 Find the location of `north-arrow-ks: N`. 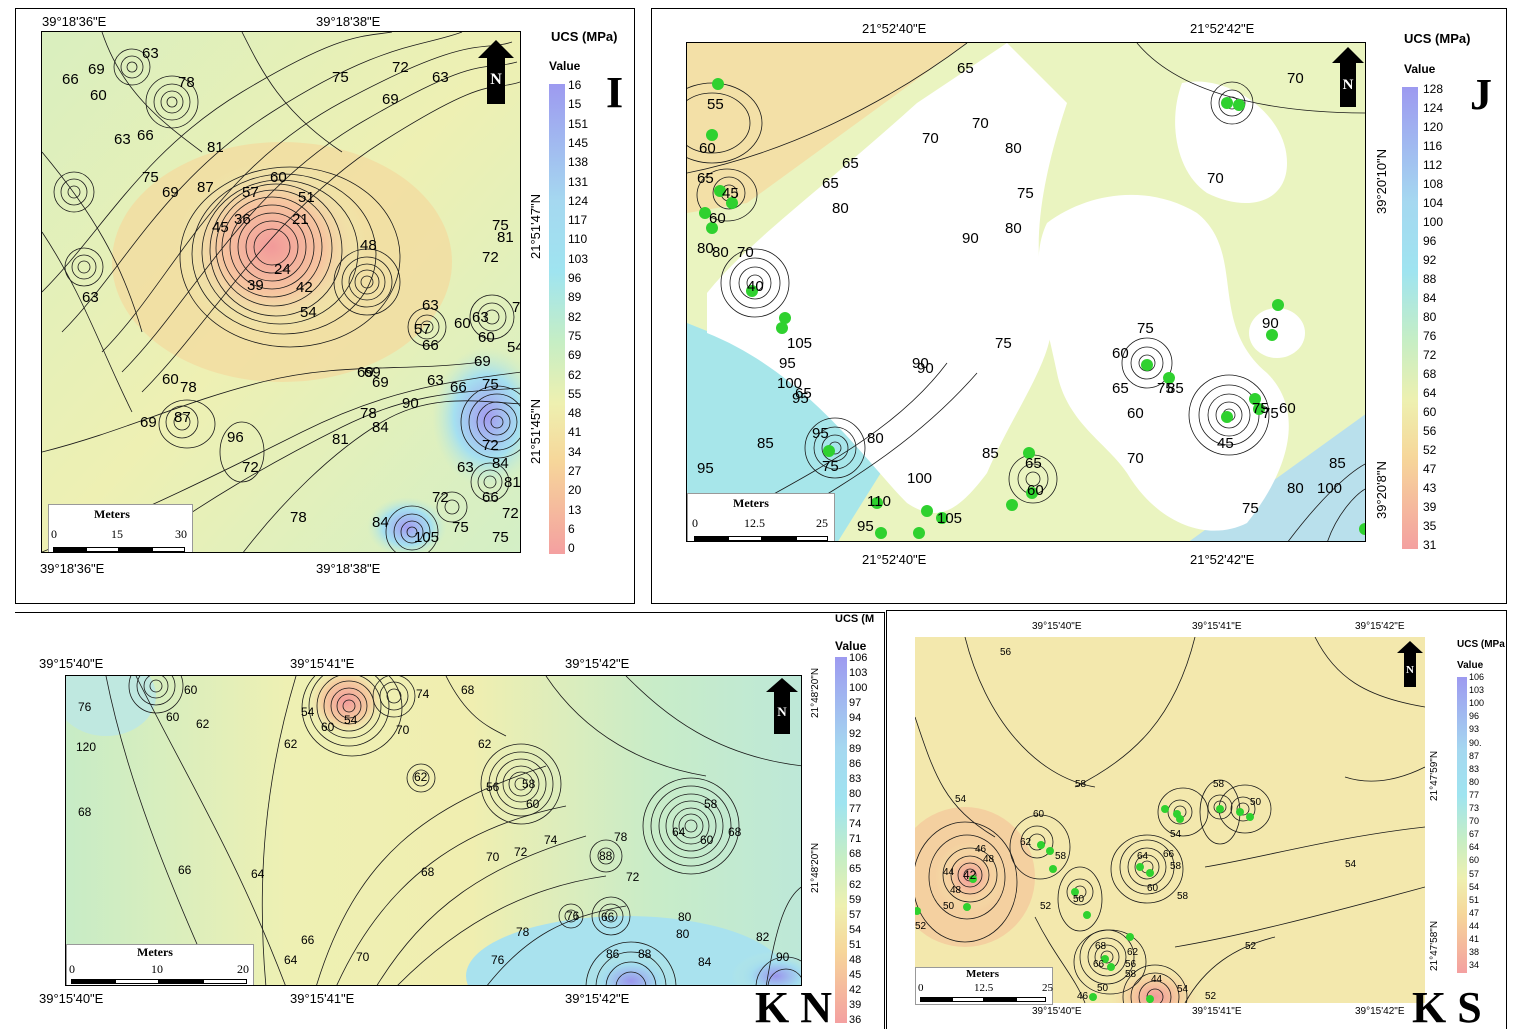

north-arrow-ks: N is located at coordinates (1410, 664).